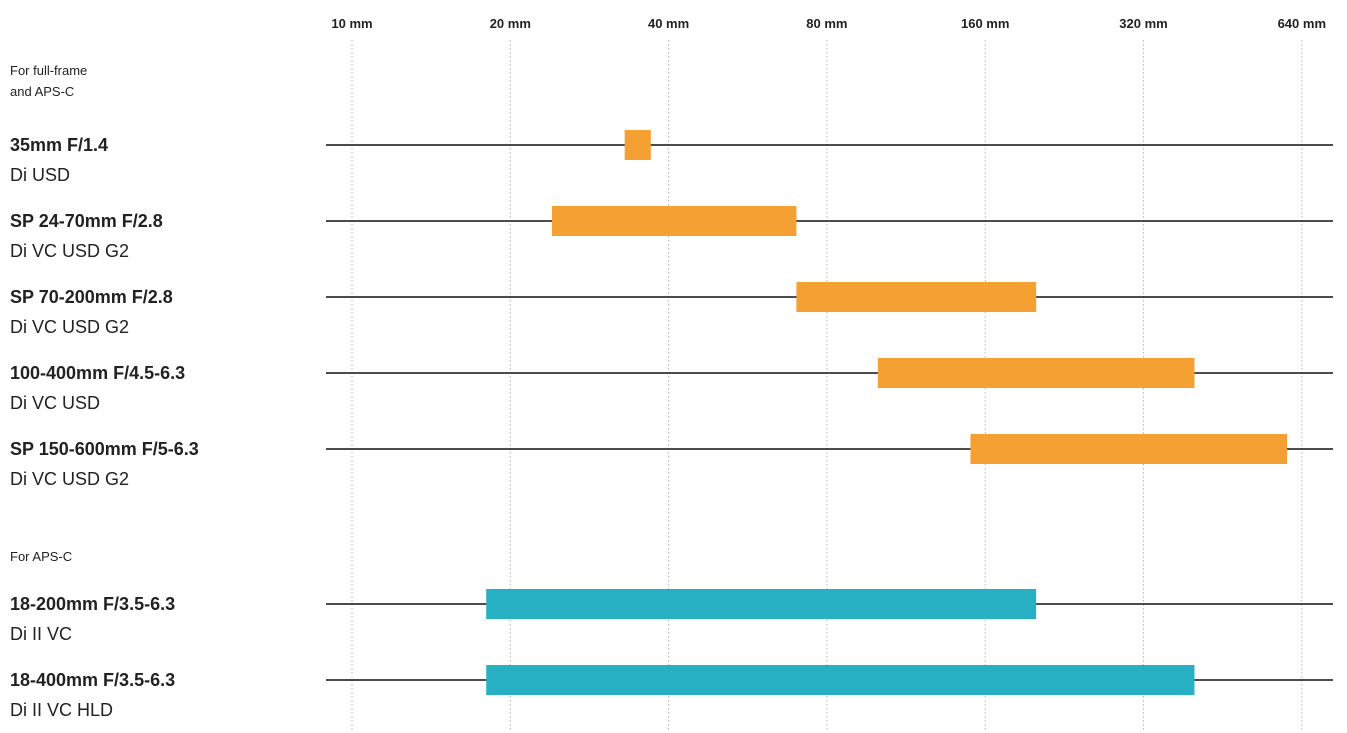  Describe the element at coordinates (104, 449) in the screenshot. I see `lens-name: SP 150-600mm F/5-6.3` at that location.